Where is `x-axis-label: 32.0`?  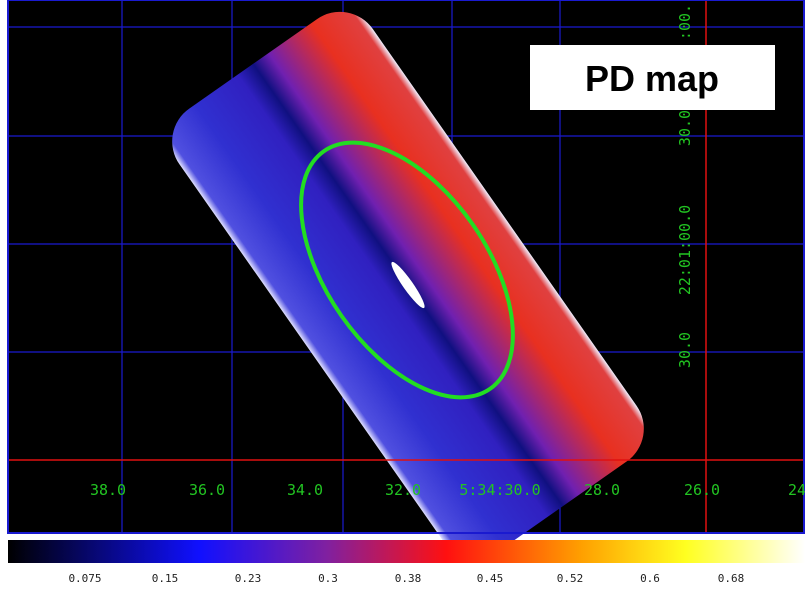 x-axis-label: 32.0 is located at coordinates (403, 490).